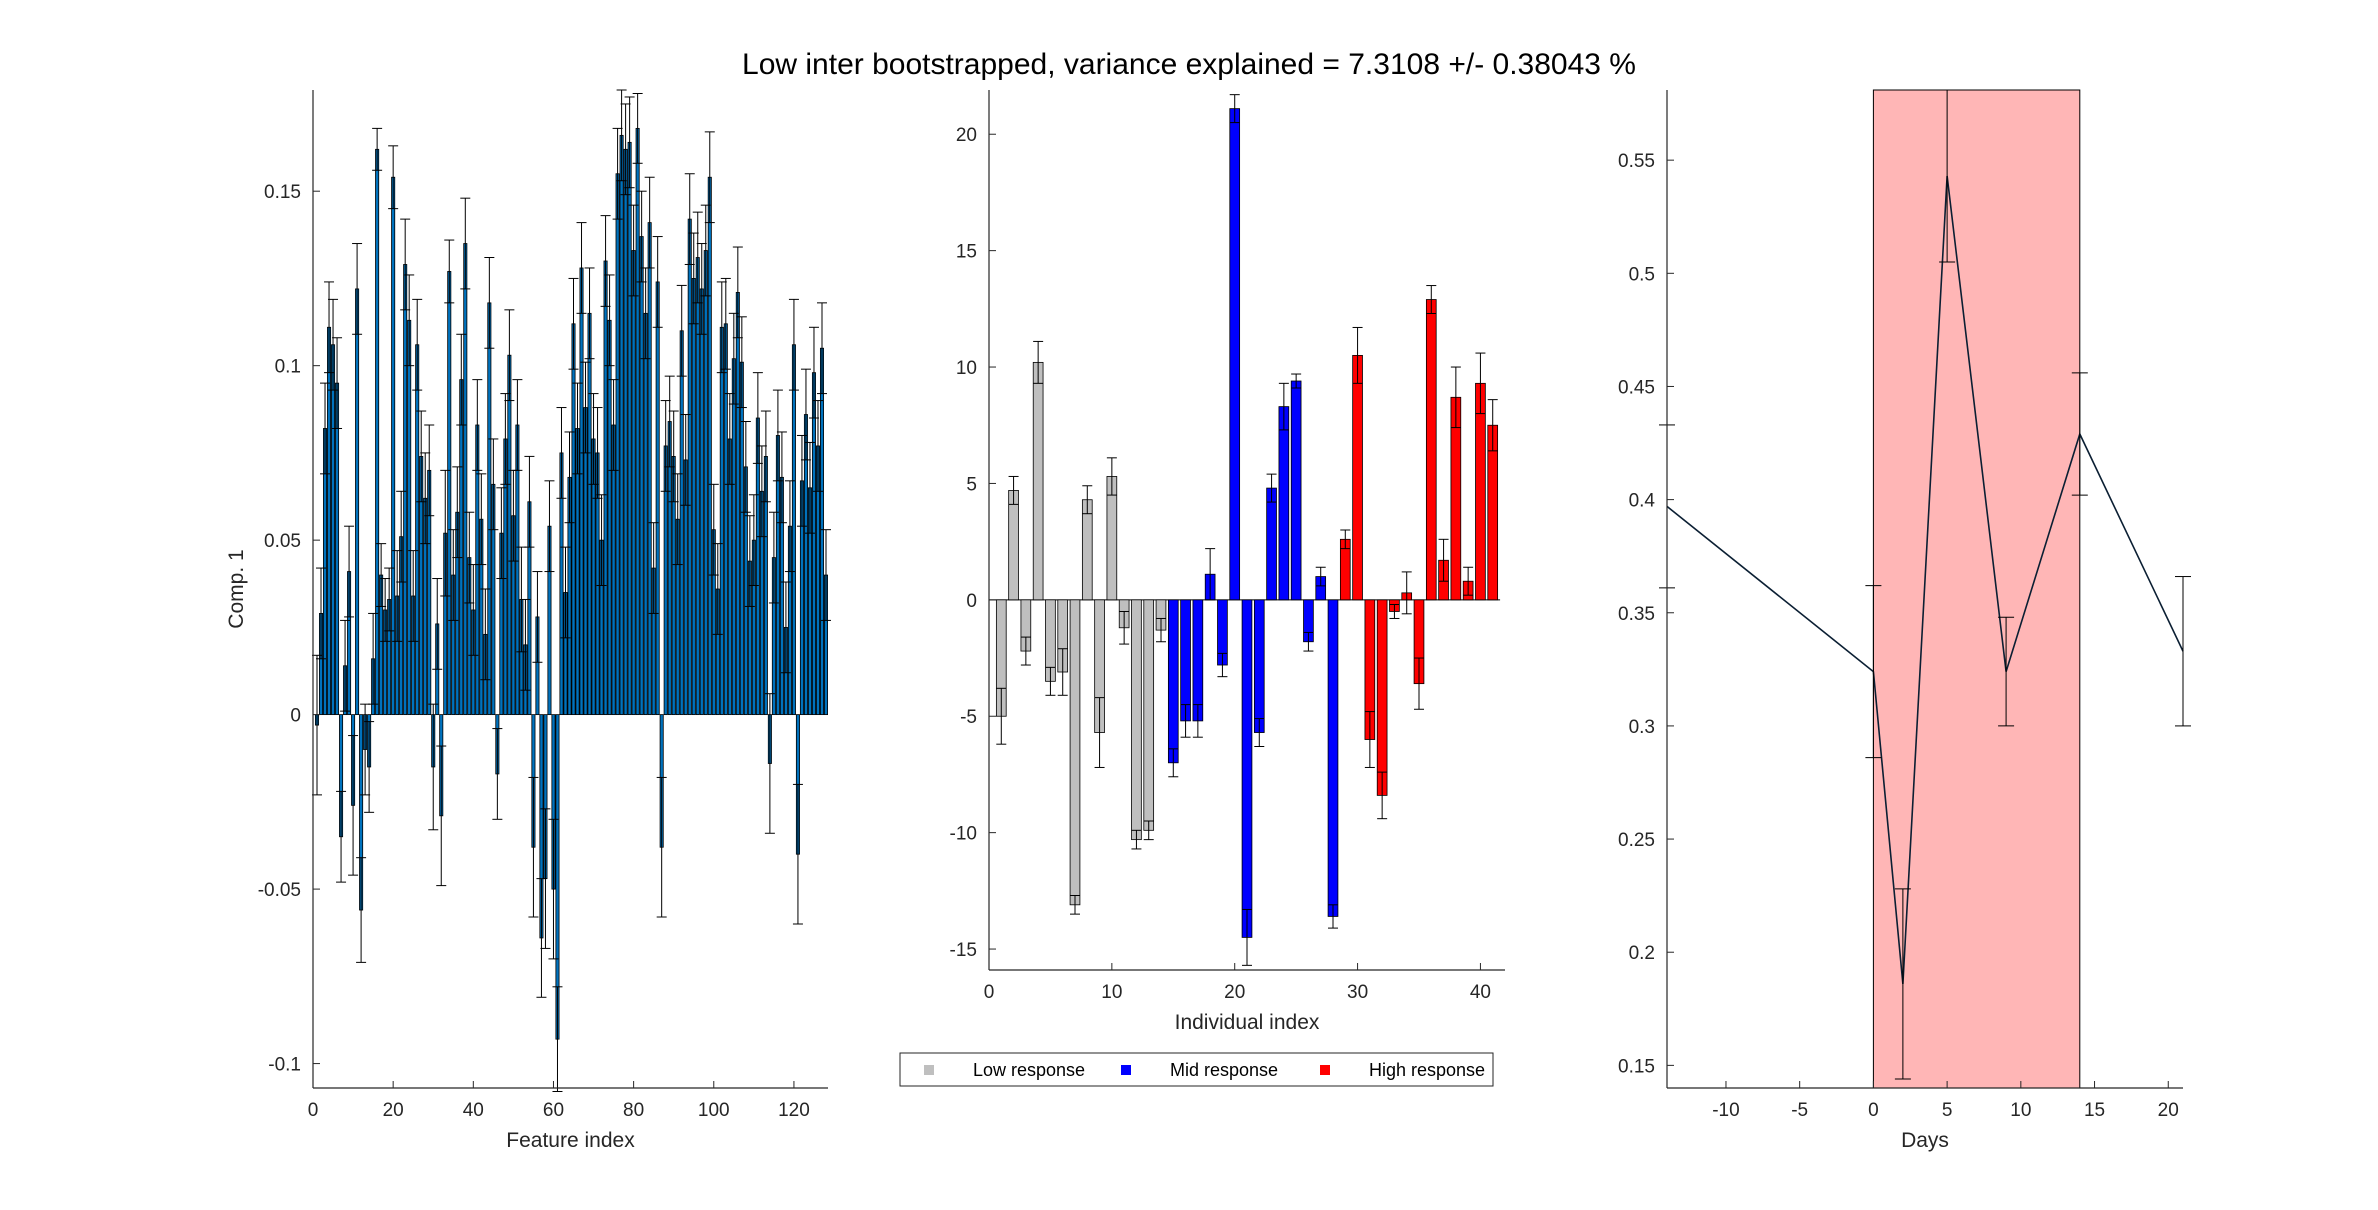 This screenshot has height=1210, width=2378. Describe the element at coordinates (963, 950) in the screenshot. I see `individuals-y-tick-label: -15` at that location.